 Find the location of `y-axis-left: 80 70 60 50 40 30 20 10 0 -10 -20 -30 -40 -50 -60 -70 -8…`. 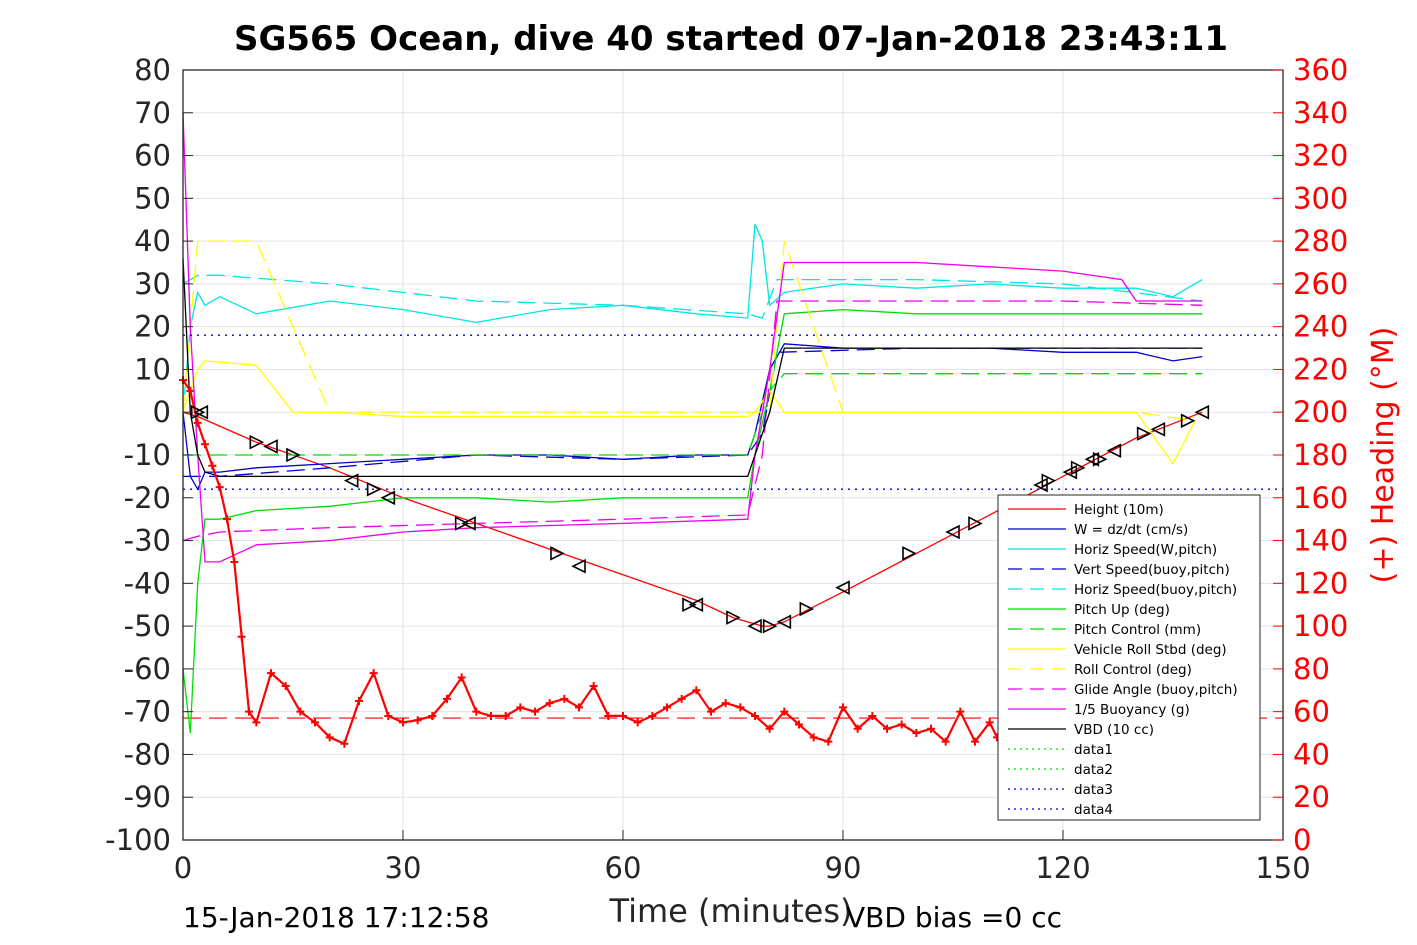

y-axis-left: 80 70 60 50 40 30 20 10 0 -10 -20 -30 -40 -50 -60 -70 -8… is located at coordinates (149, 455).